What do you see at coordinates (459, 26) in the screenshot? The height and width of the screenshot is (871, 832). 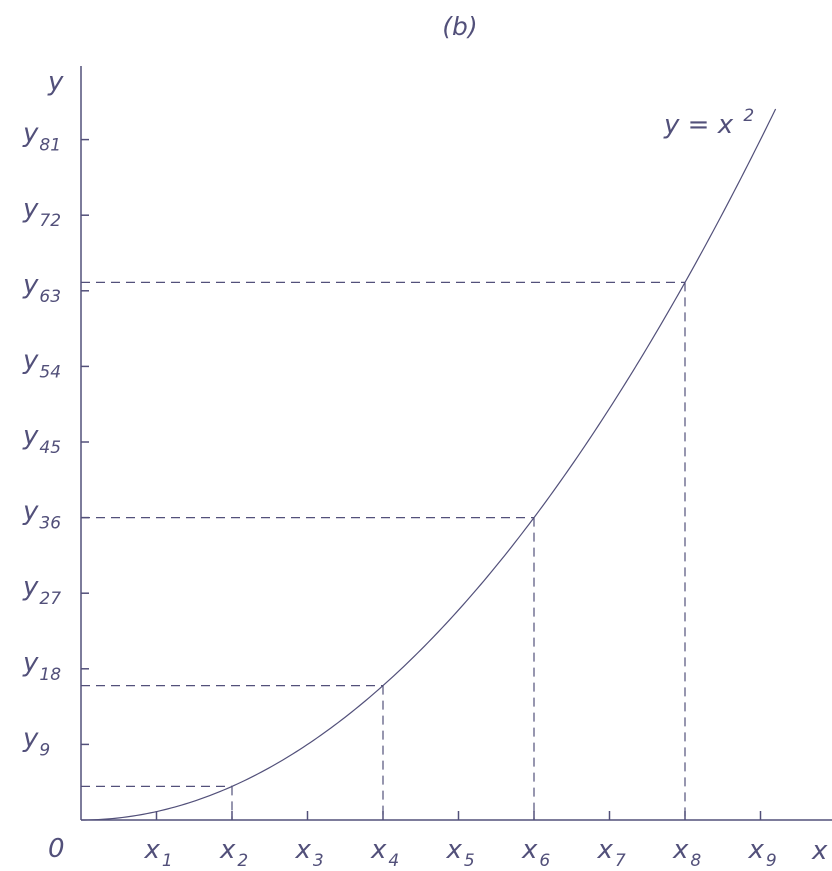 I see `chart-title: (b)` at bounding box center [459, 26].